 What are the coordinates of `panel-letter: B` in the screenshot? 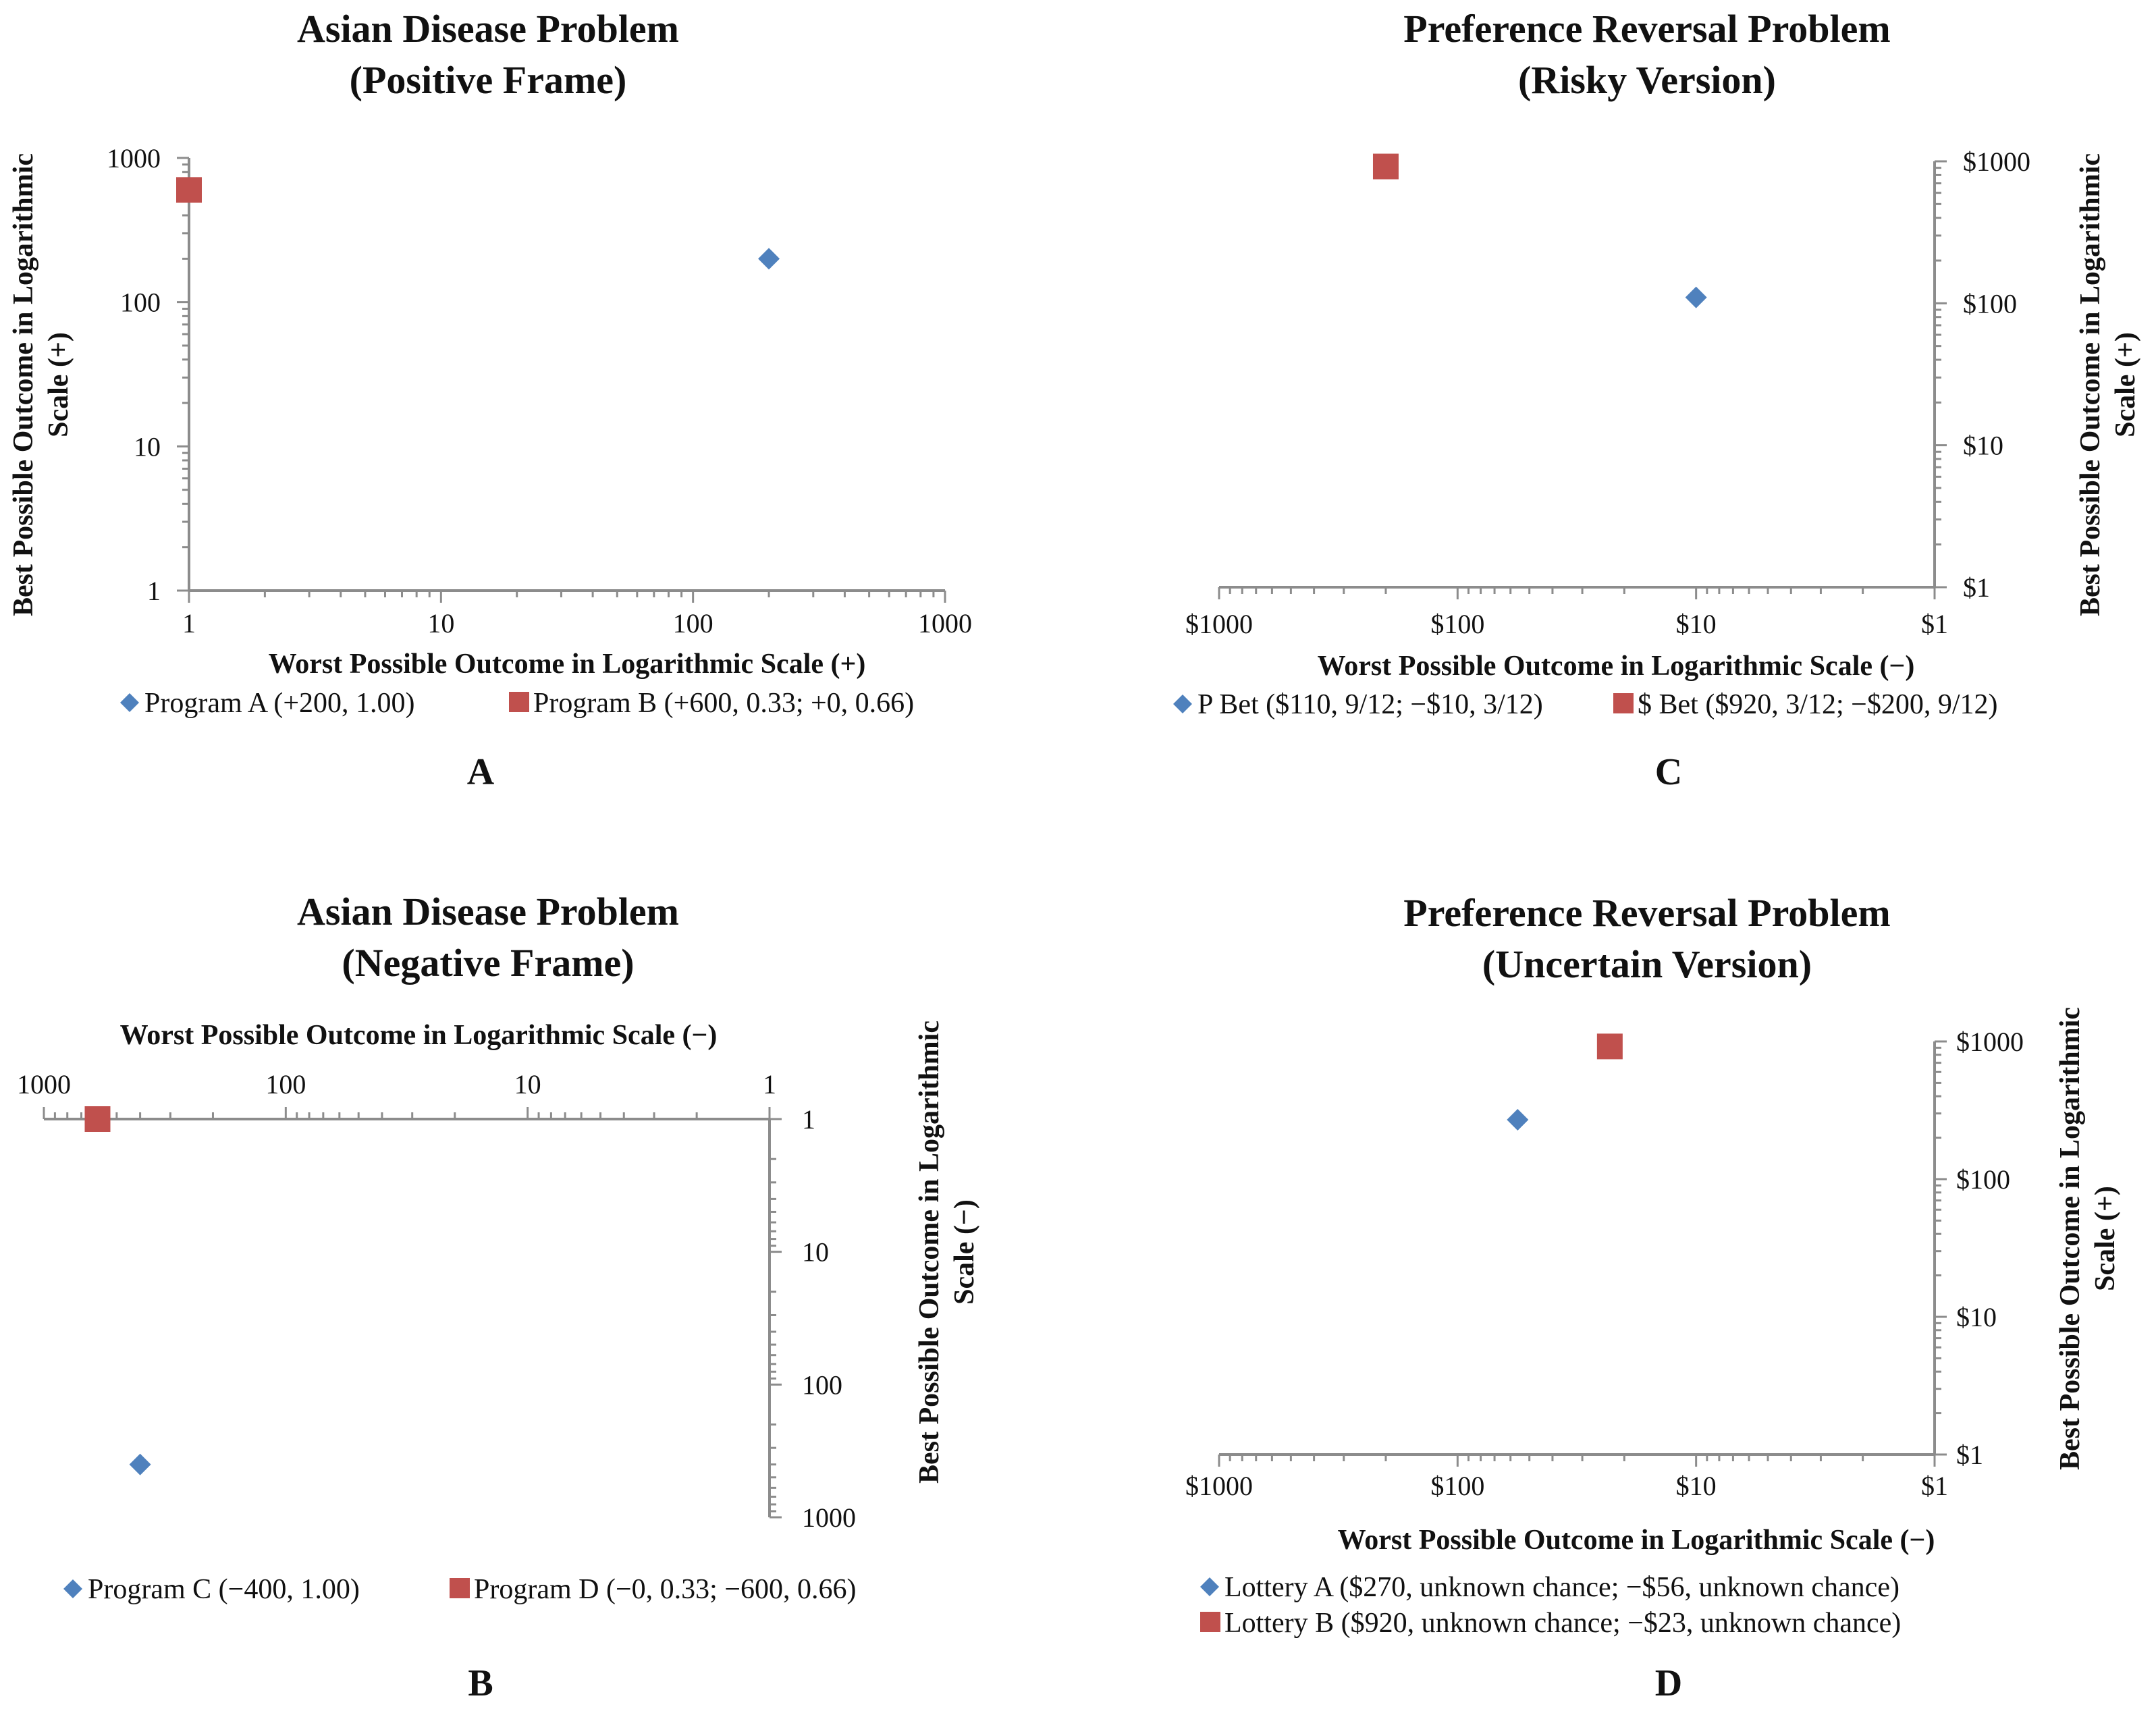 It's located at (480, 1683).